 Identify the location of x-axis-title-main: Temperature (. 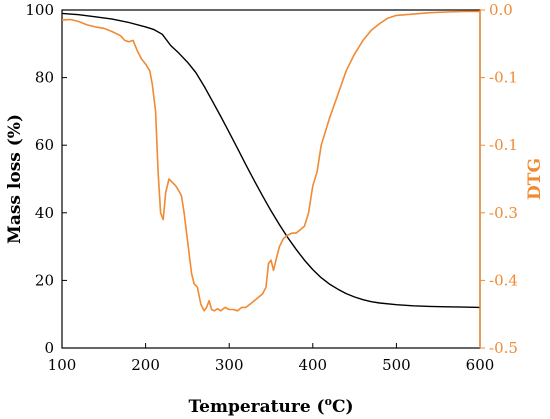
(256, 407).